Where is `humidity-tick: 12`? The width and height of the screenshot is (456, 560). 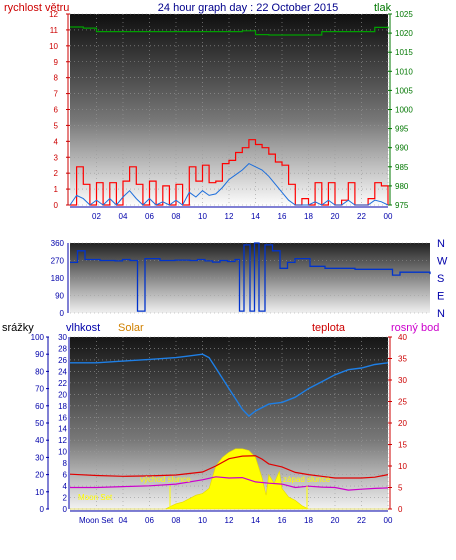 humidity-tick: 12 is located at coordinates (62, 440).